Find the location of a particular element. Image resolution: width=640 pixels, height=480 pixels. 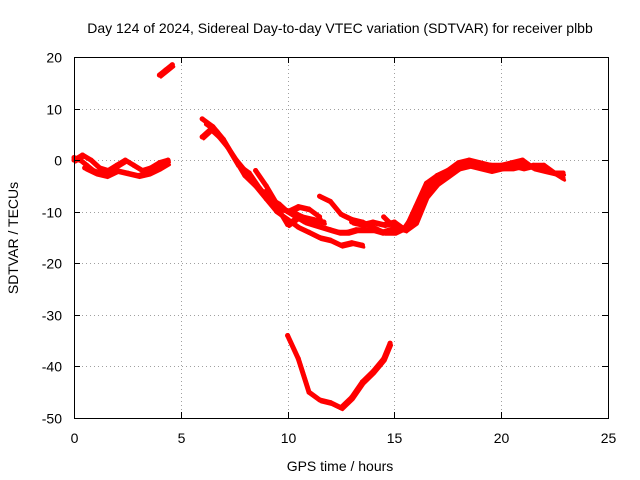

y-axis-label: SDTVAR / TECUs is located at coordinates (13, 238).